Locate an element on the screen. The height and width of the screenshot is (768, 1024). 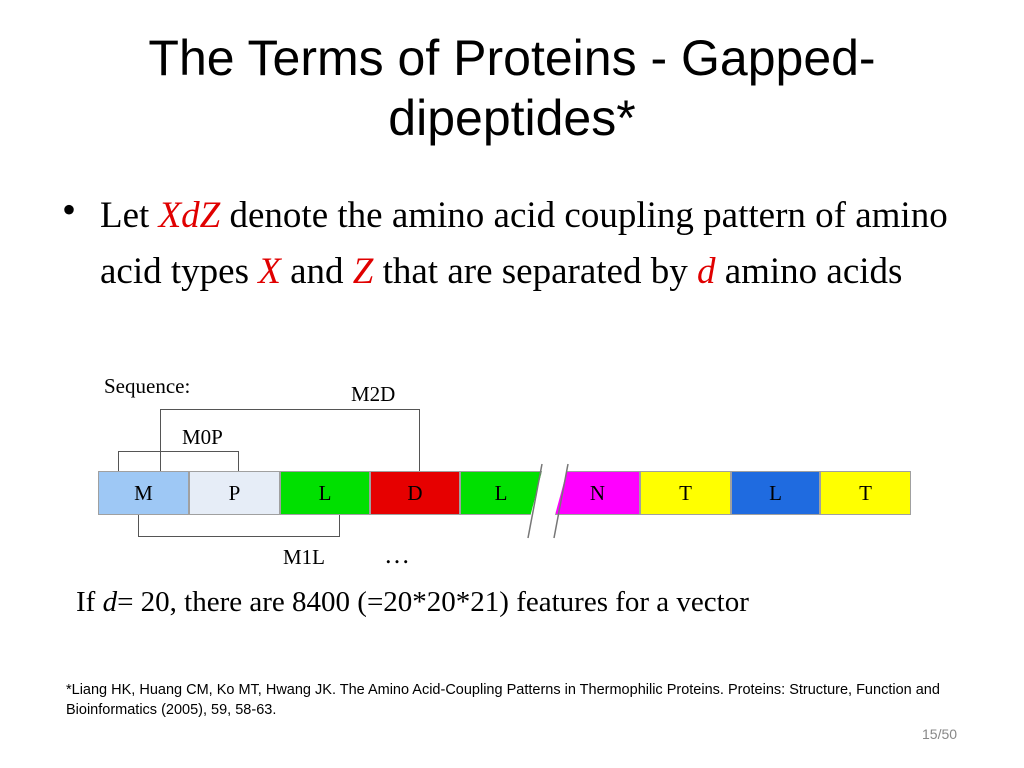
residue-letter: D is located at coordinates (415, 492).